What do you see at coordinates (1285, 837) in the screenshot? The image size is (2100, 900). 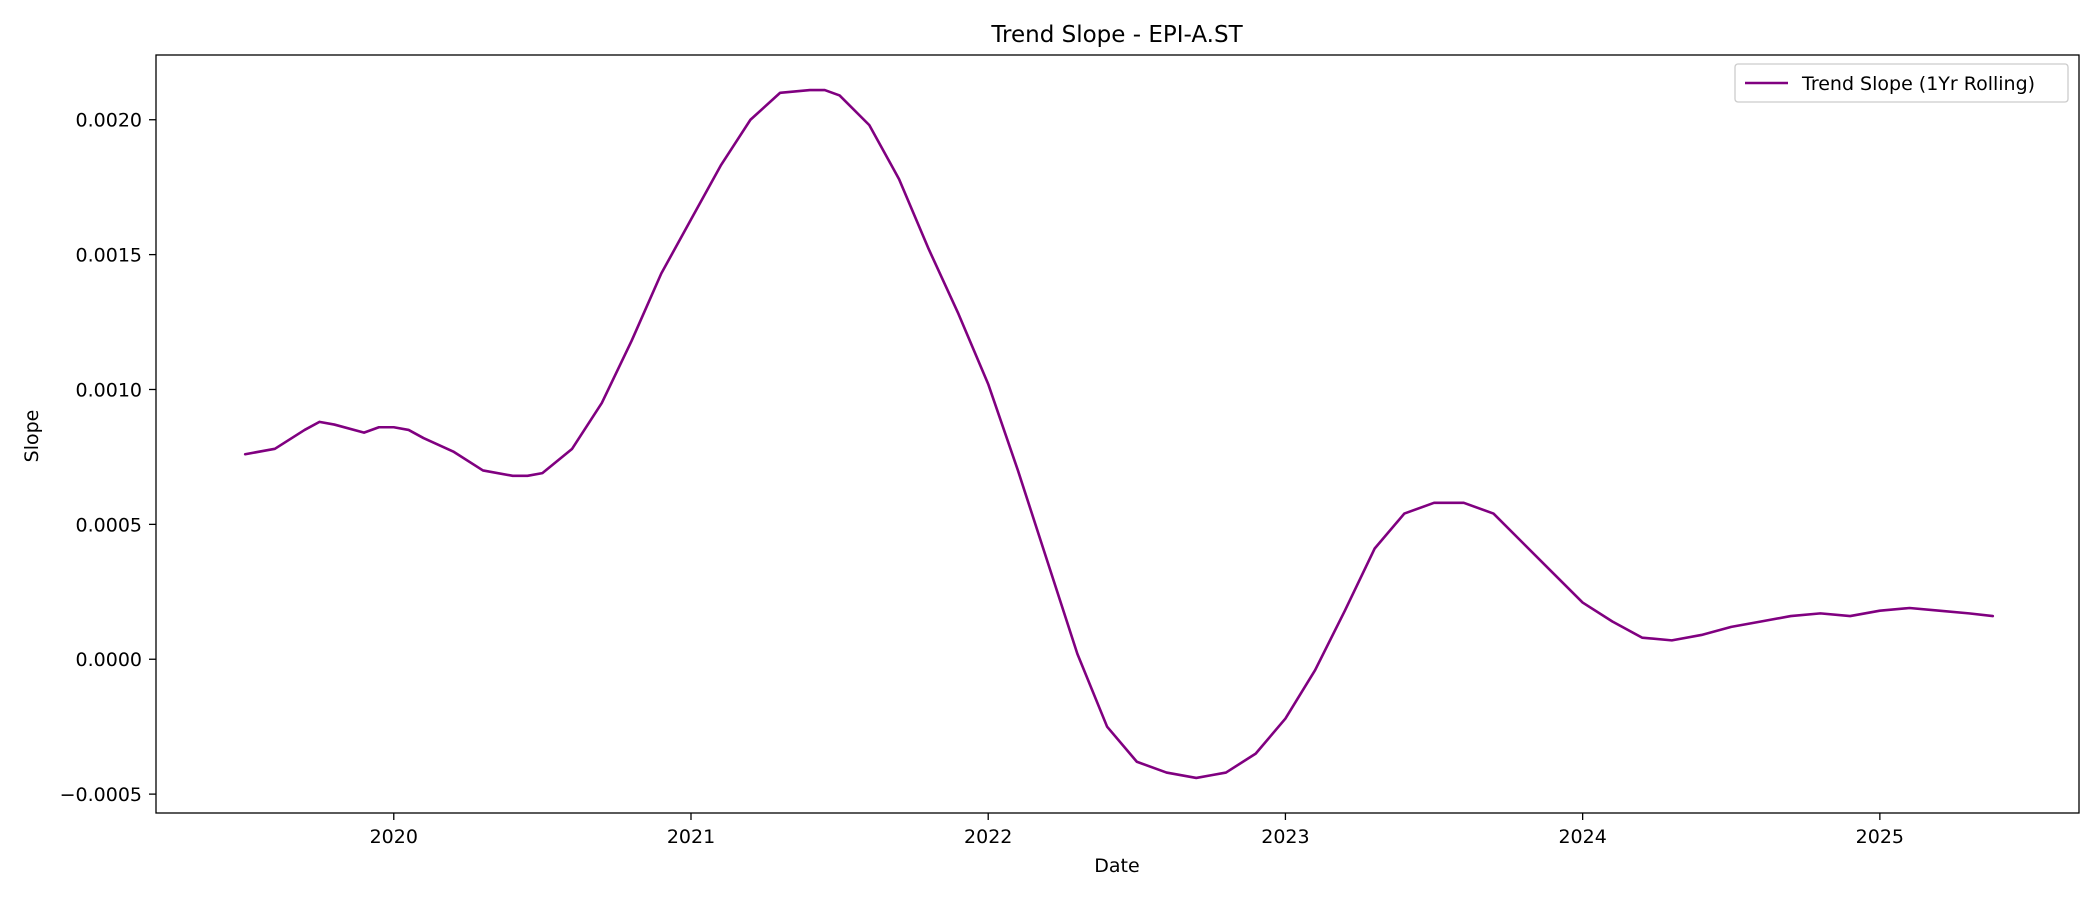 I see `x-tick-label: 2023` at bounding box center [1285, 837].